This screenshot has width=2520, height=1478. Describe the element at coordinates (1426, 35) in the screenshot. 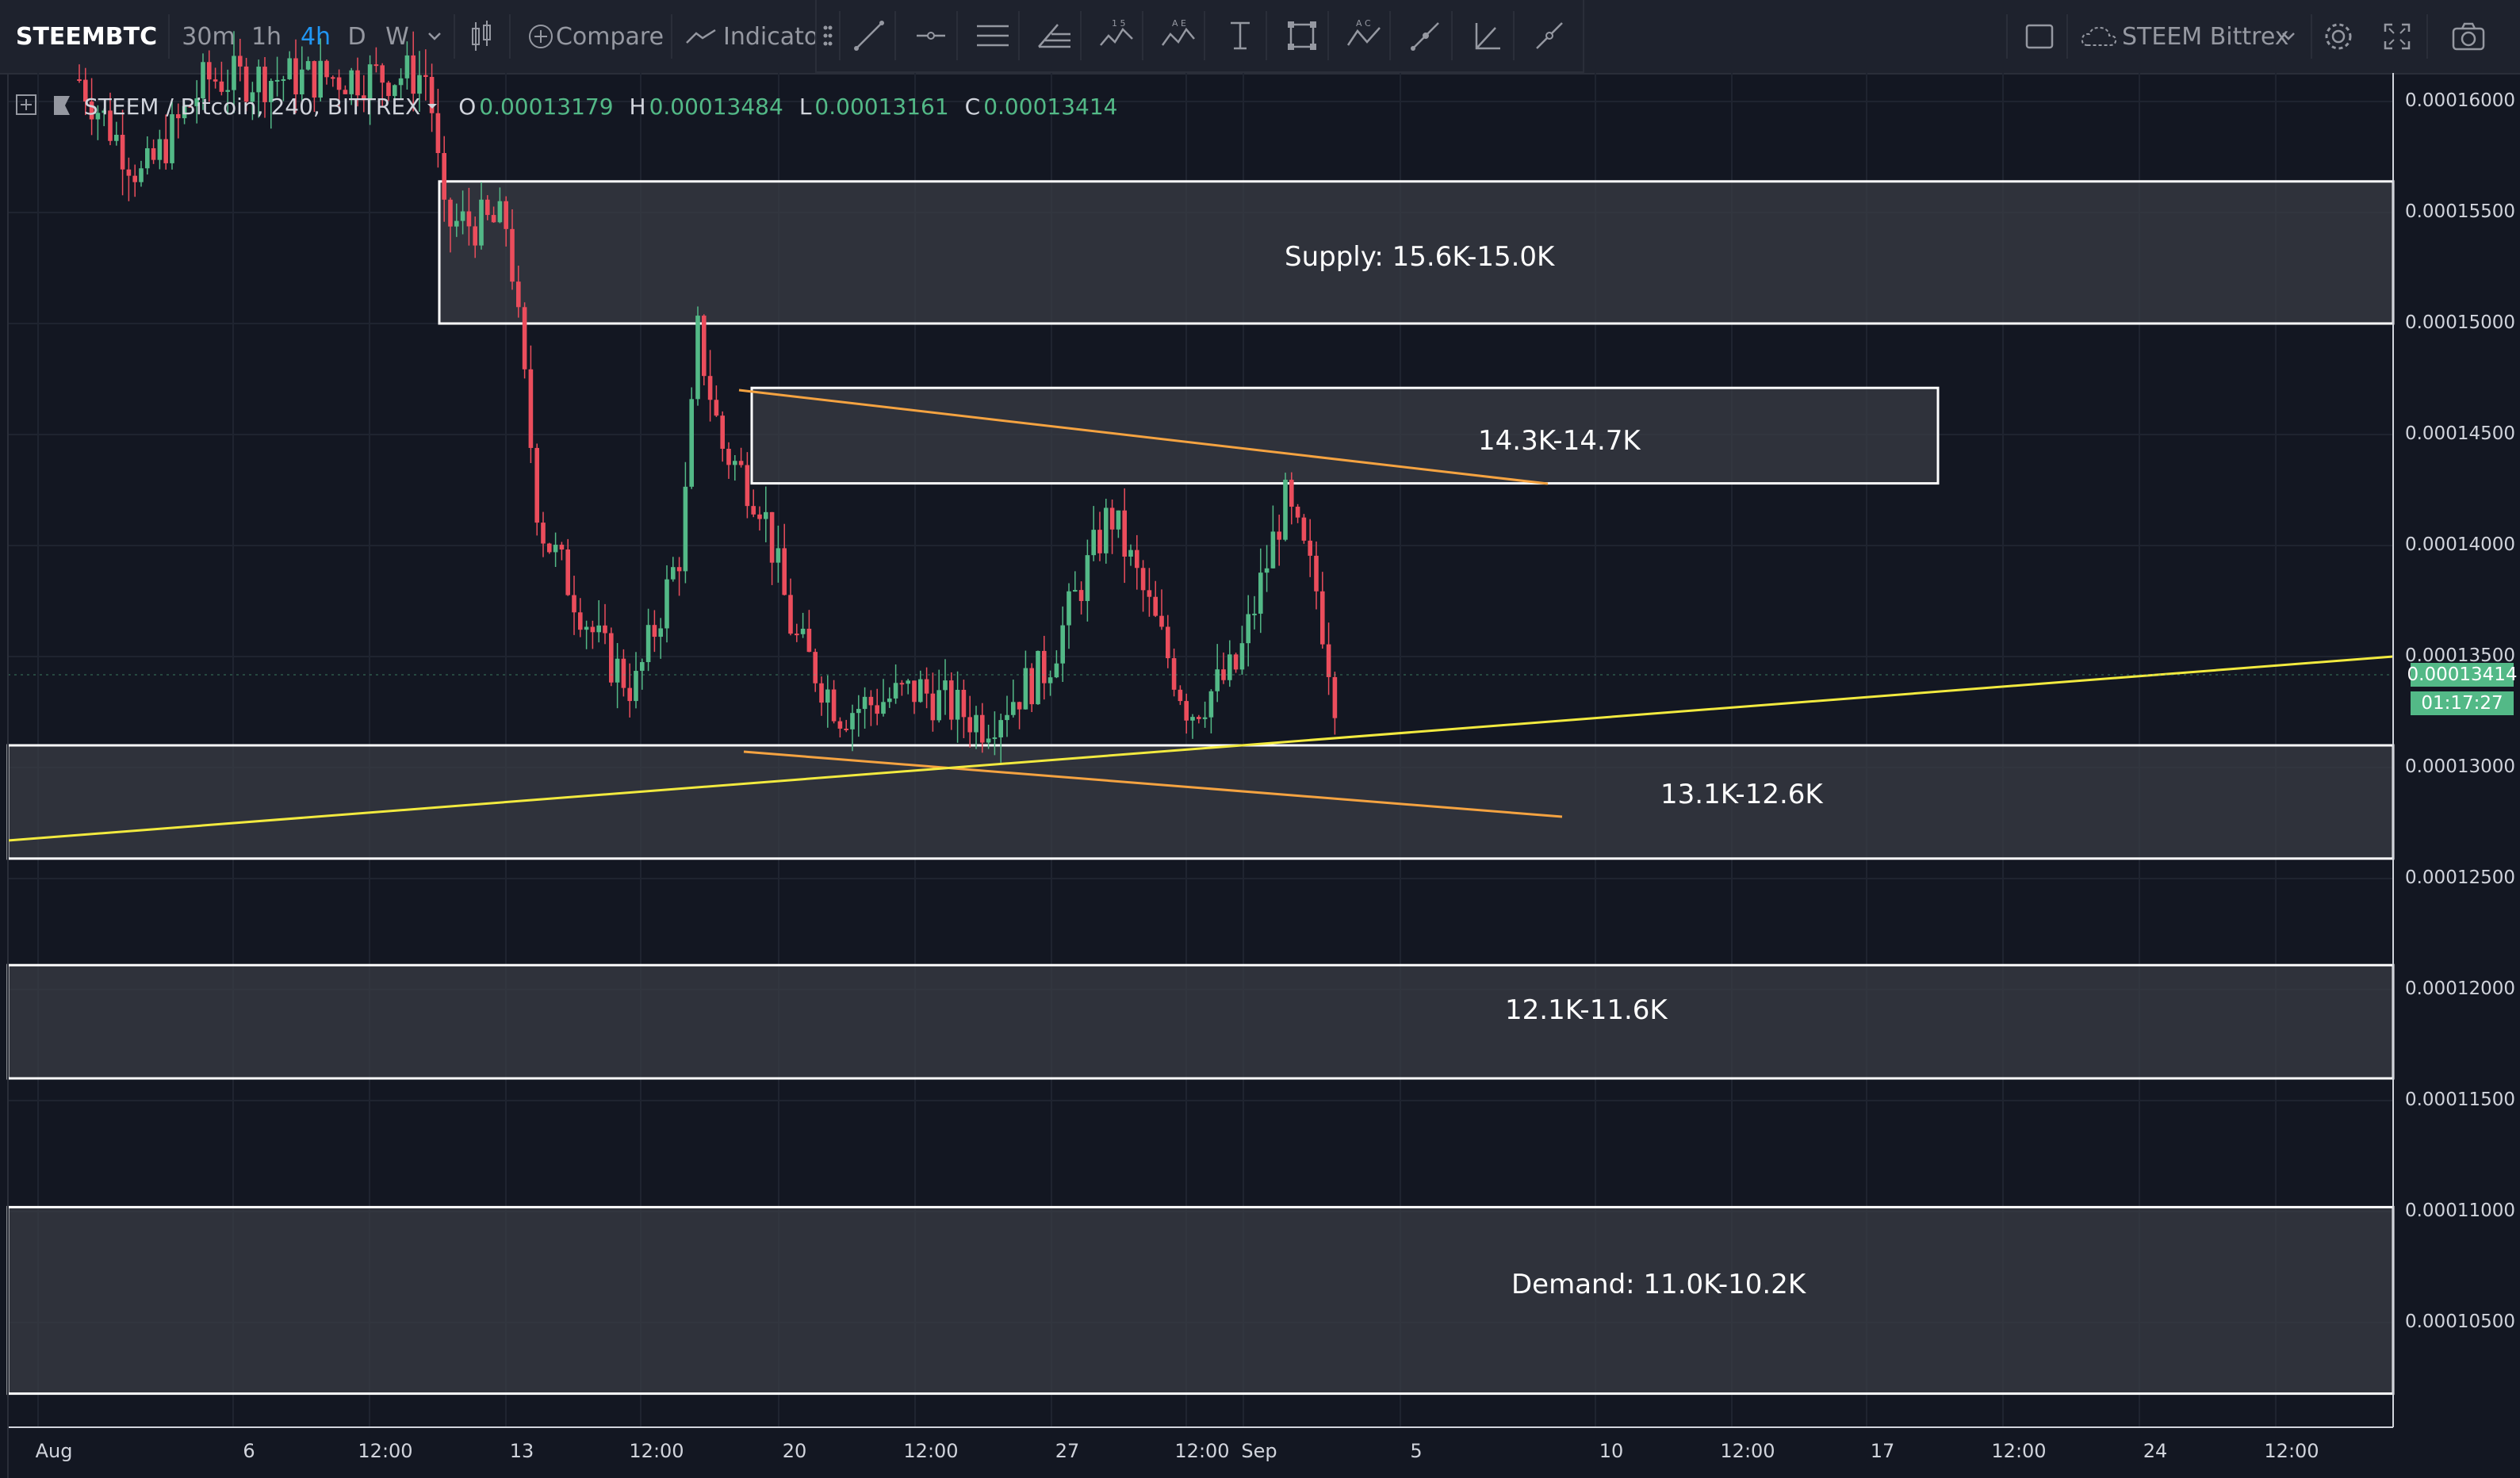

I see `brush-icon` at that location.